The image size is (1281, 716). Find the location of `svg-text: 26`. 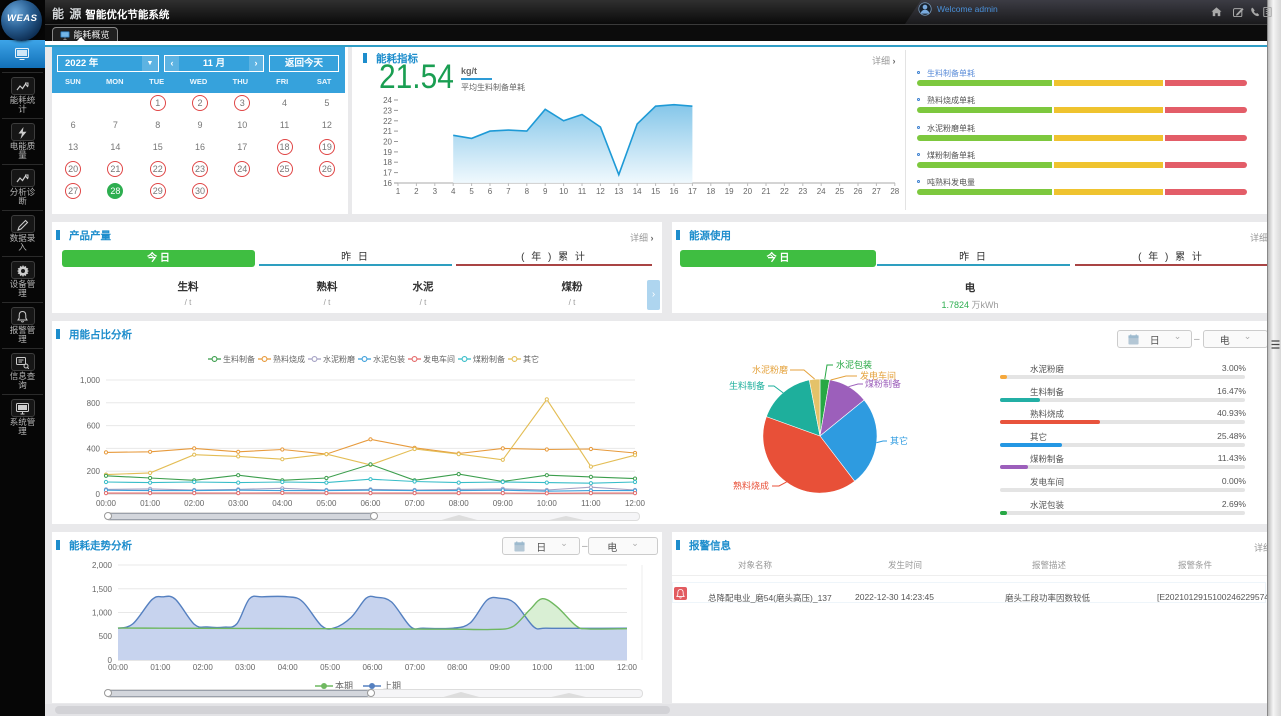

svg-text: 26 is located at coordinates (858, 191).